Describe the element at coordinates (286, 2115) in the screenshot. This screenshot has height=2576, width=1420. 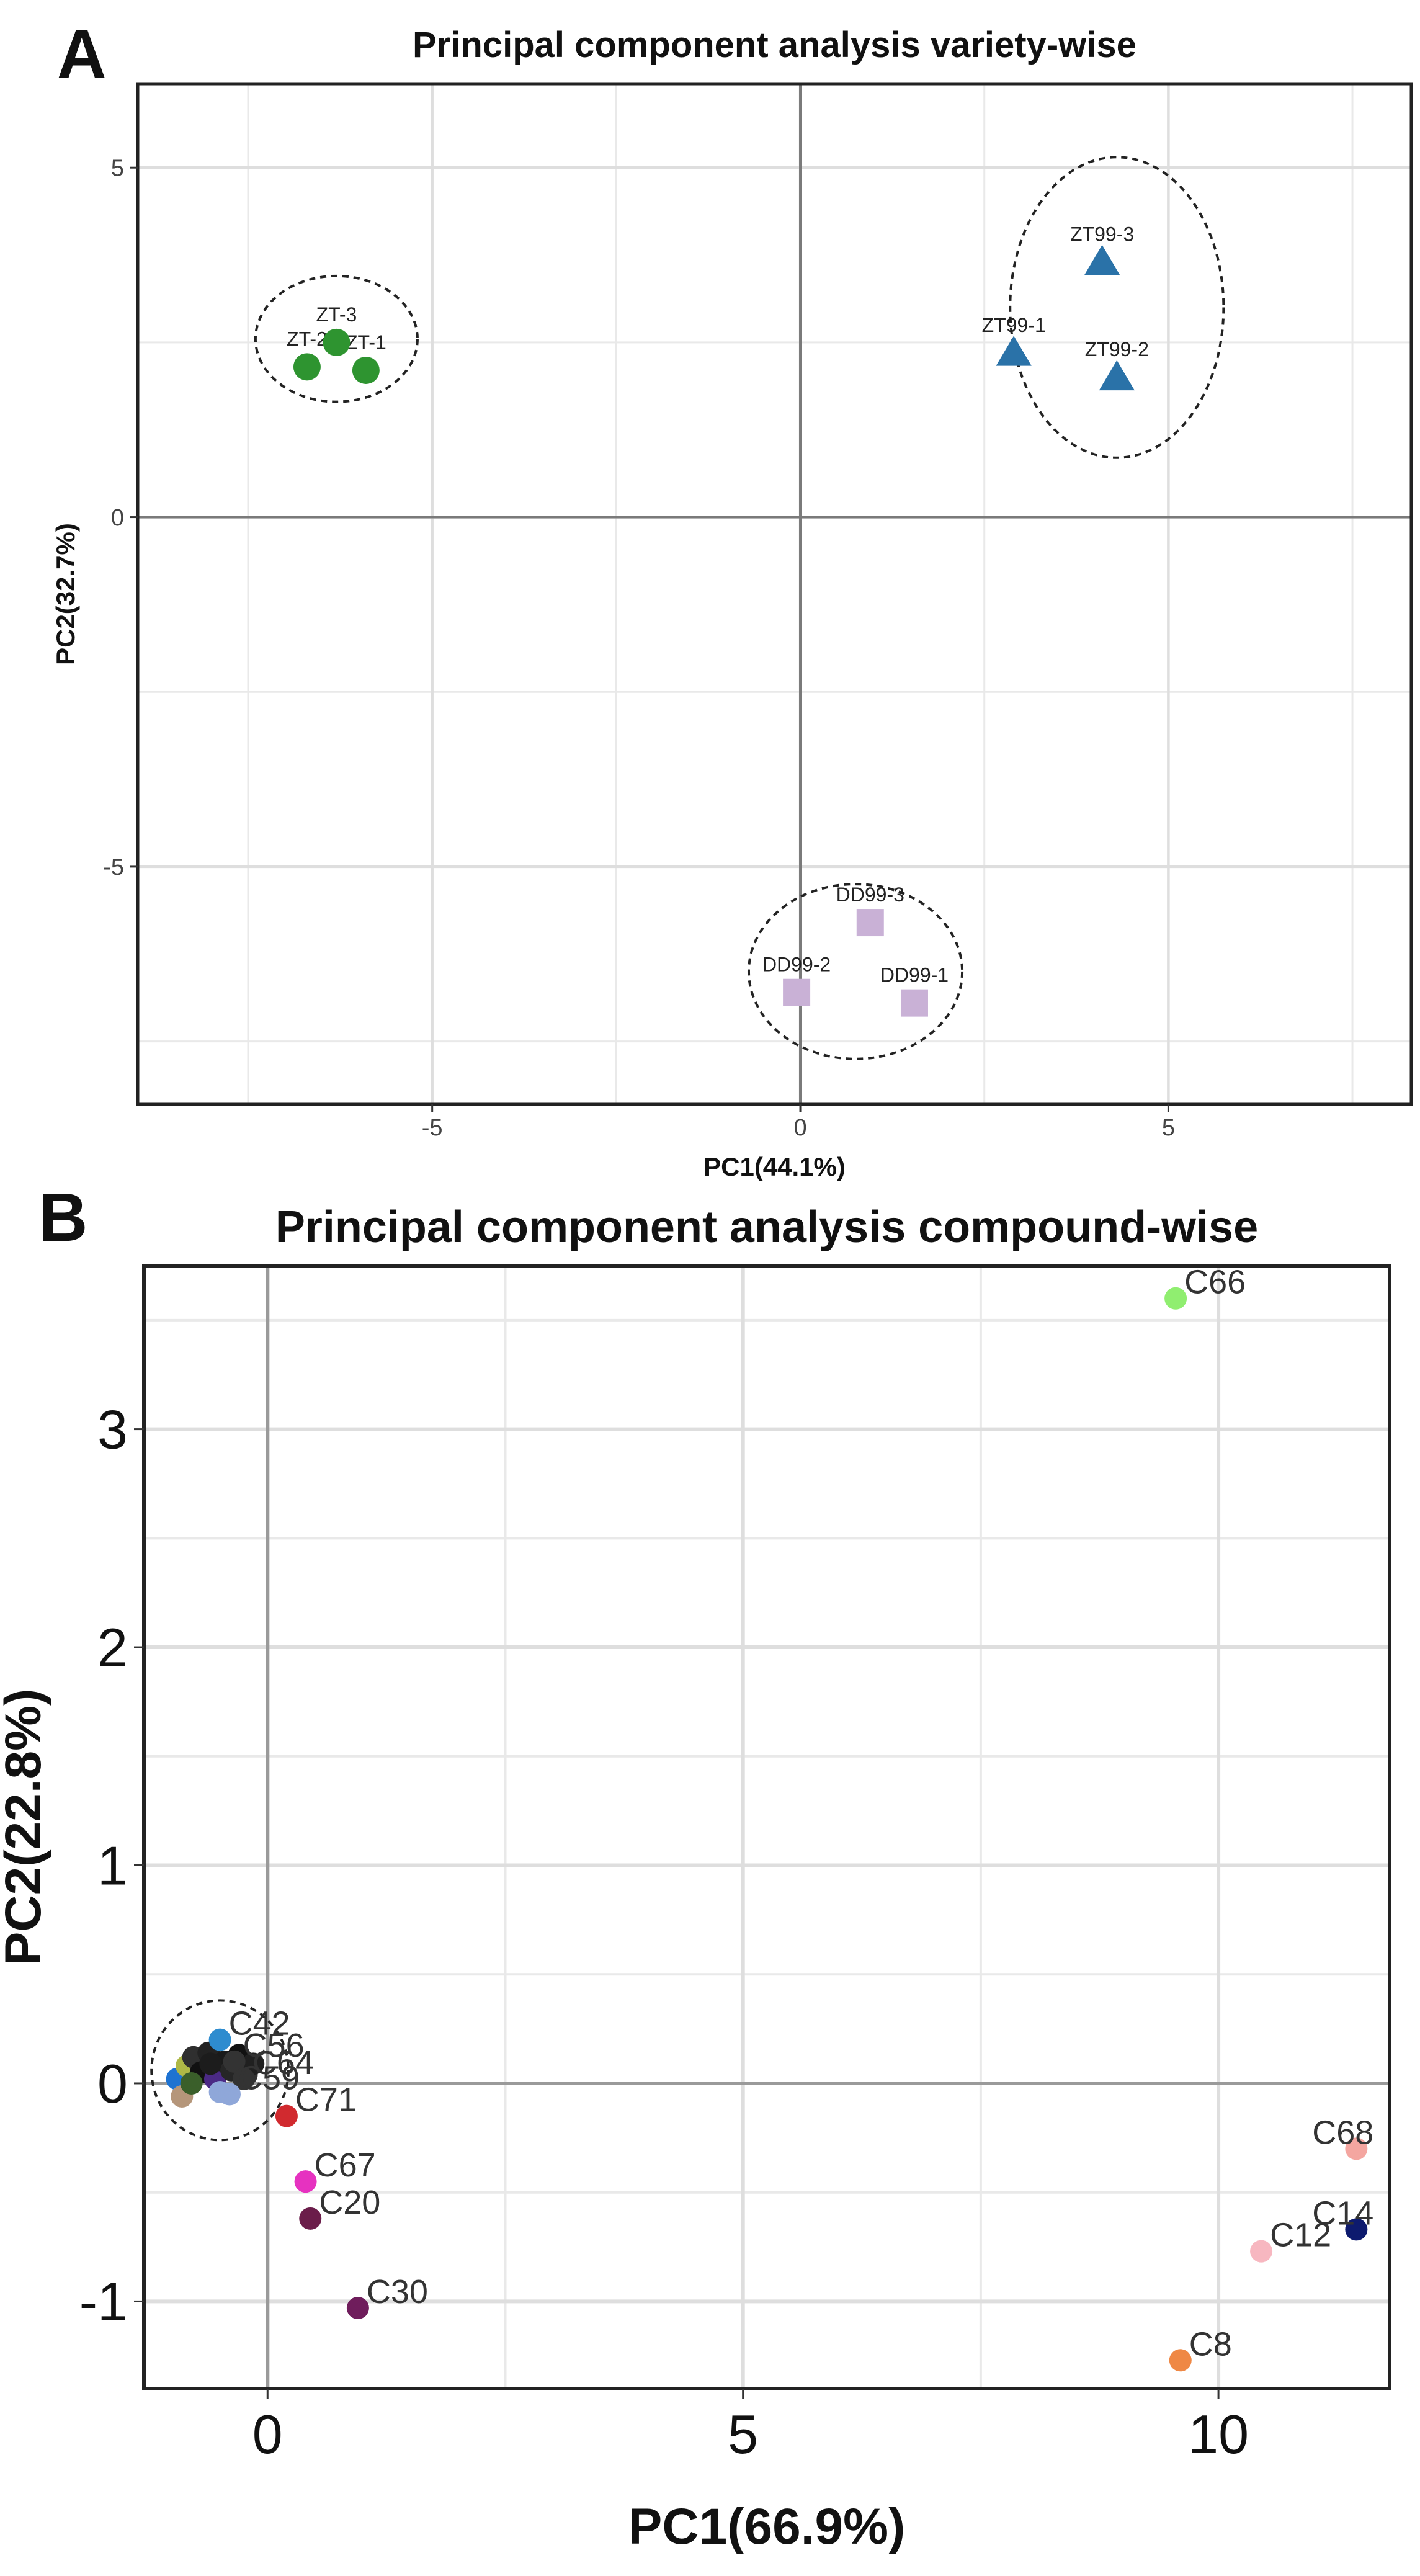
I see `chart-b-point-c71` at that location.